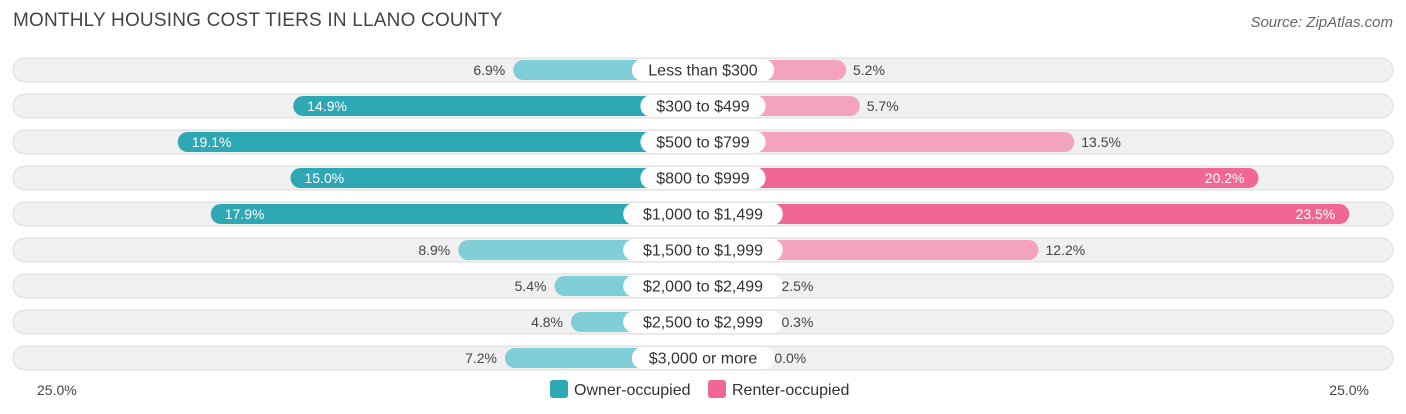 Image resolution: width=1406 pixels, height=414 pixels. Describe the element at coordinates (245, 214) in the screenshot. I see `owner-value-label: 17.9%` at that location.